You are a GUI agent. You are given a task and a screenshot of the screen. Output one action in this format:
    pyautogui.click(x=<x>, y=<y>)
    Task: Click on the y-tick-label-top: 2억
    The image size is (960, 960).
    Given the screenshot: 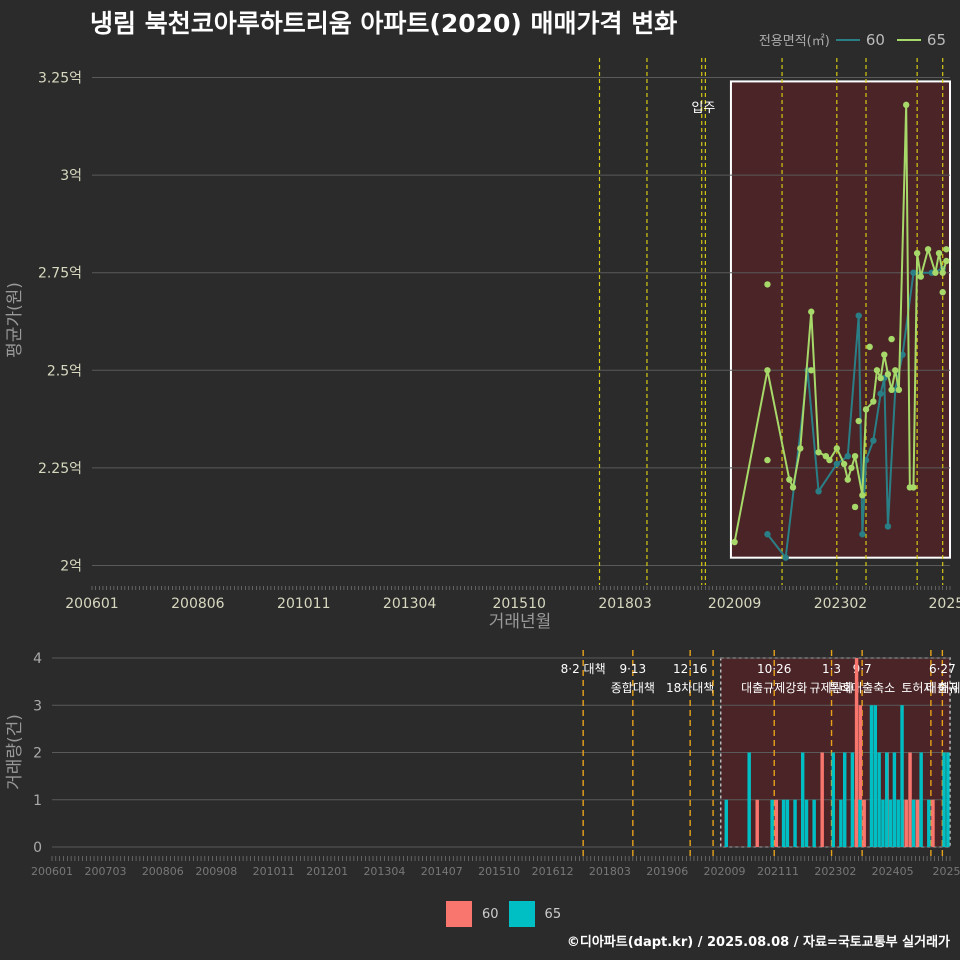 What is the action you would take?
    pyautogui.click(x=71, y=566)
    